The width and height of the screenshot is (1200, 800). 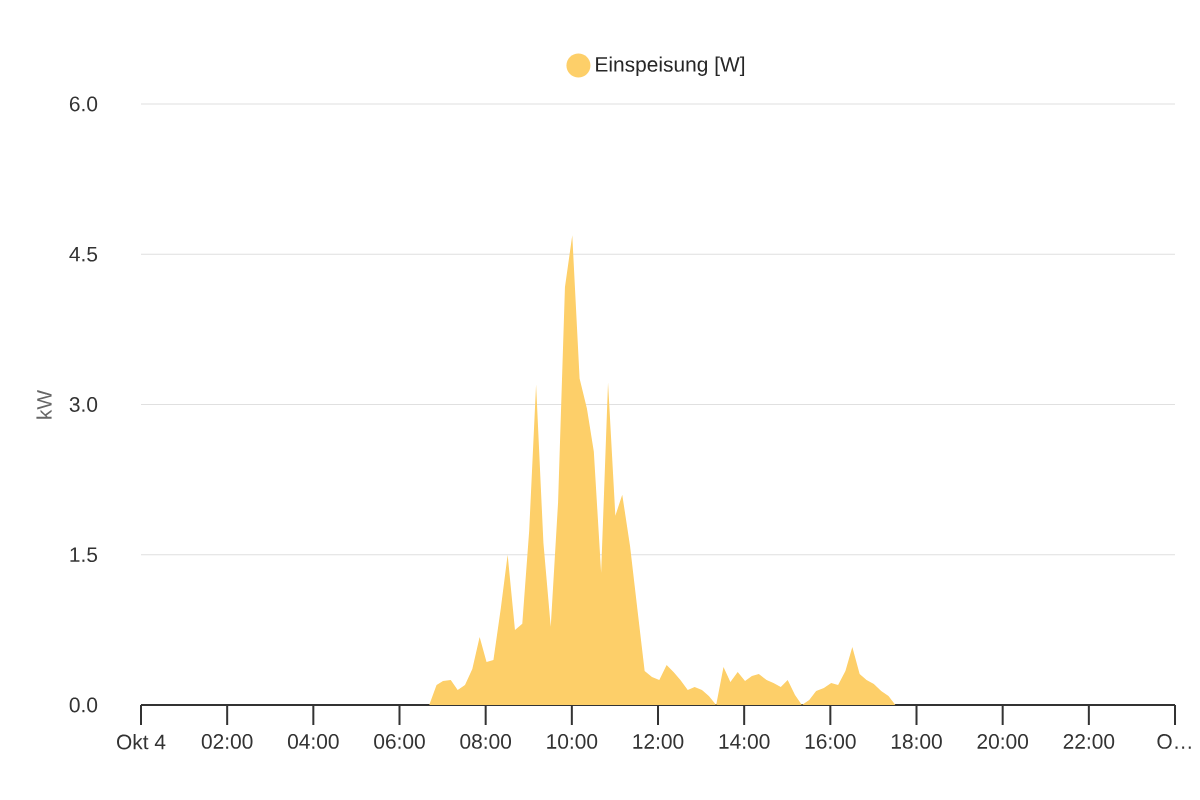 What do you see at coordinates (670, 66) in the screenshot?
I see `legend-label: Einspeisung [W]` at bounding box center [670, 66].